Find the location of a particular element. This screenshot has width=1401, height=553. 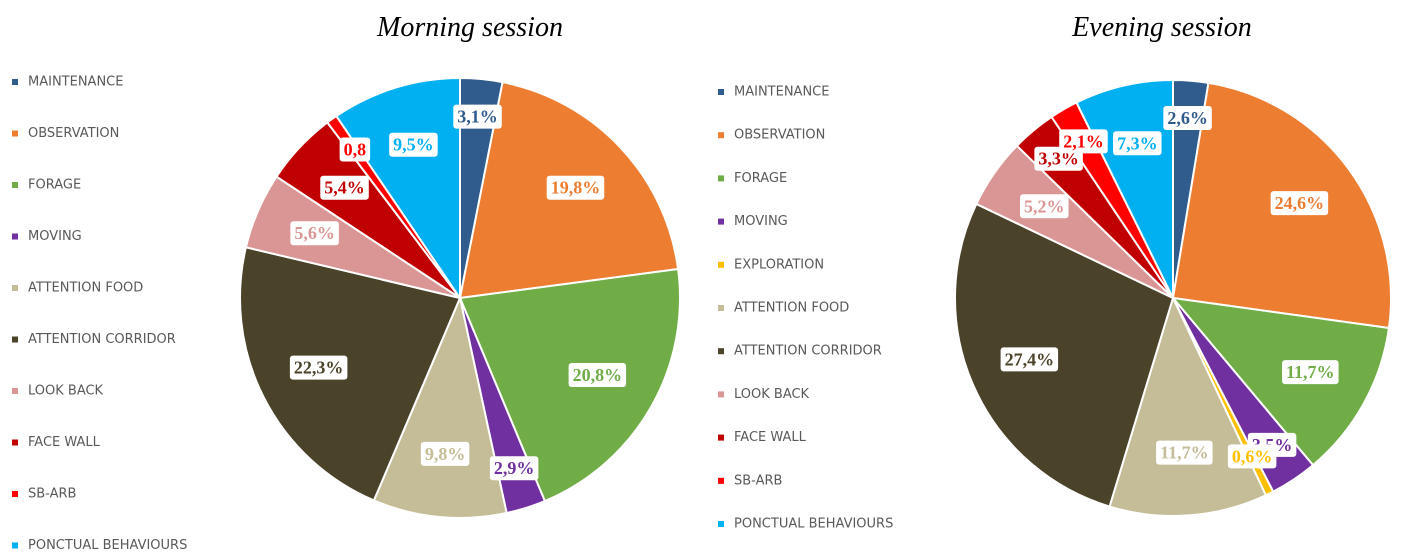

value-label-text: 0,6% is located at coordinates (1252, 456).